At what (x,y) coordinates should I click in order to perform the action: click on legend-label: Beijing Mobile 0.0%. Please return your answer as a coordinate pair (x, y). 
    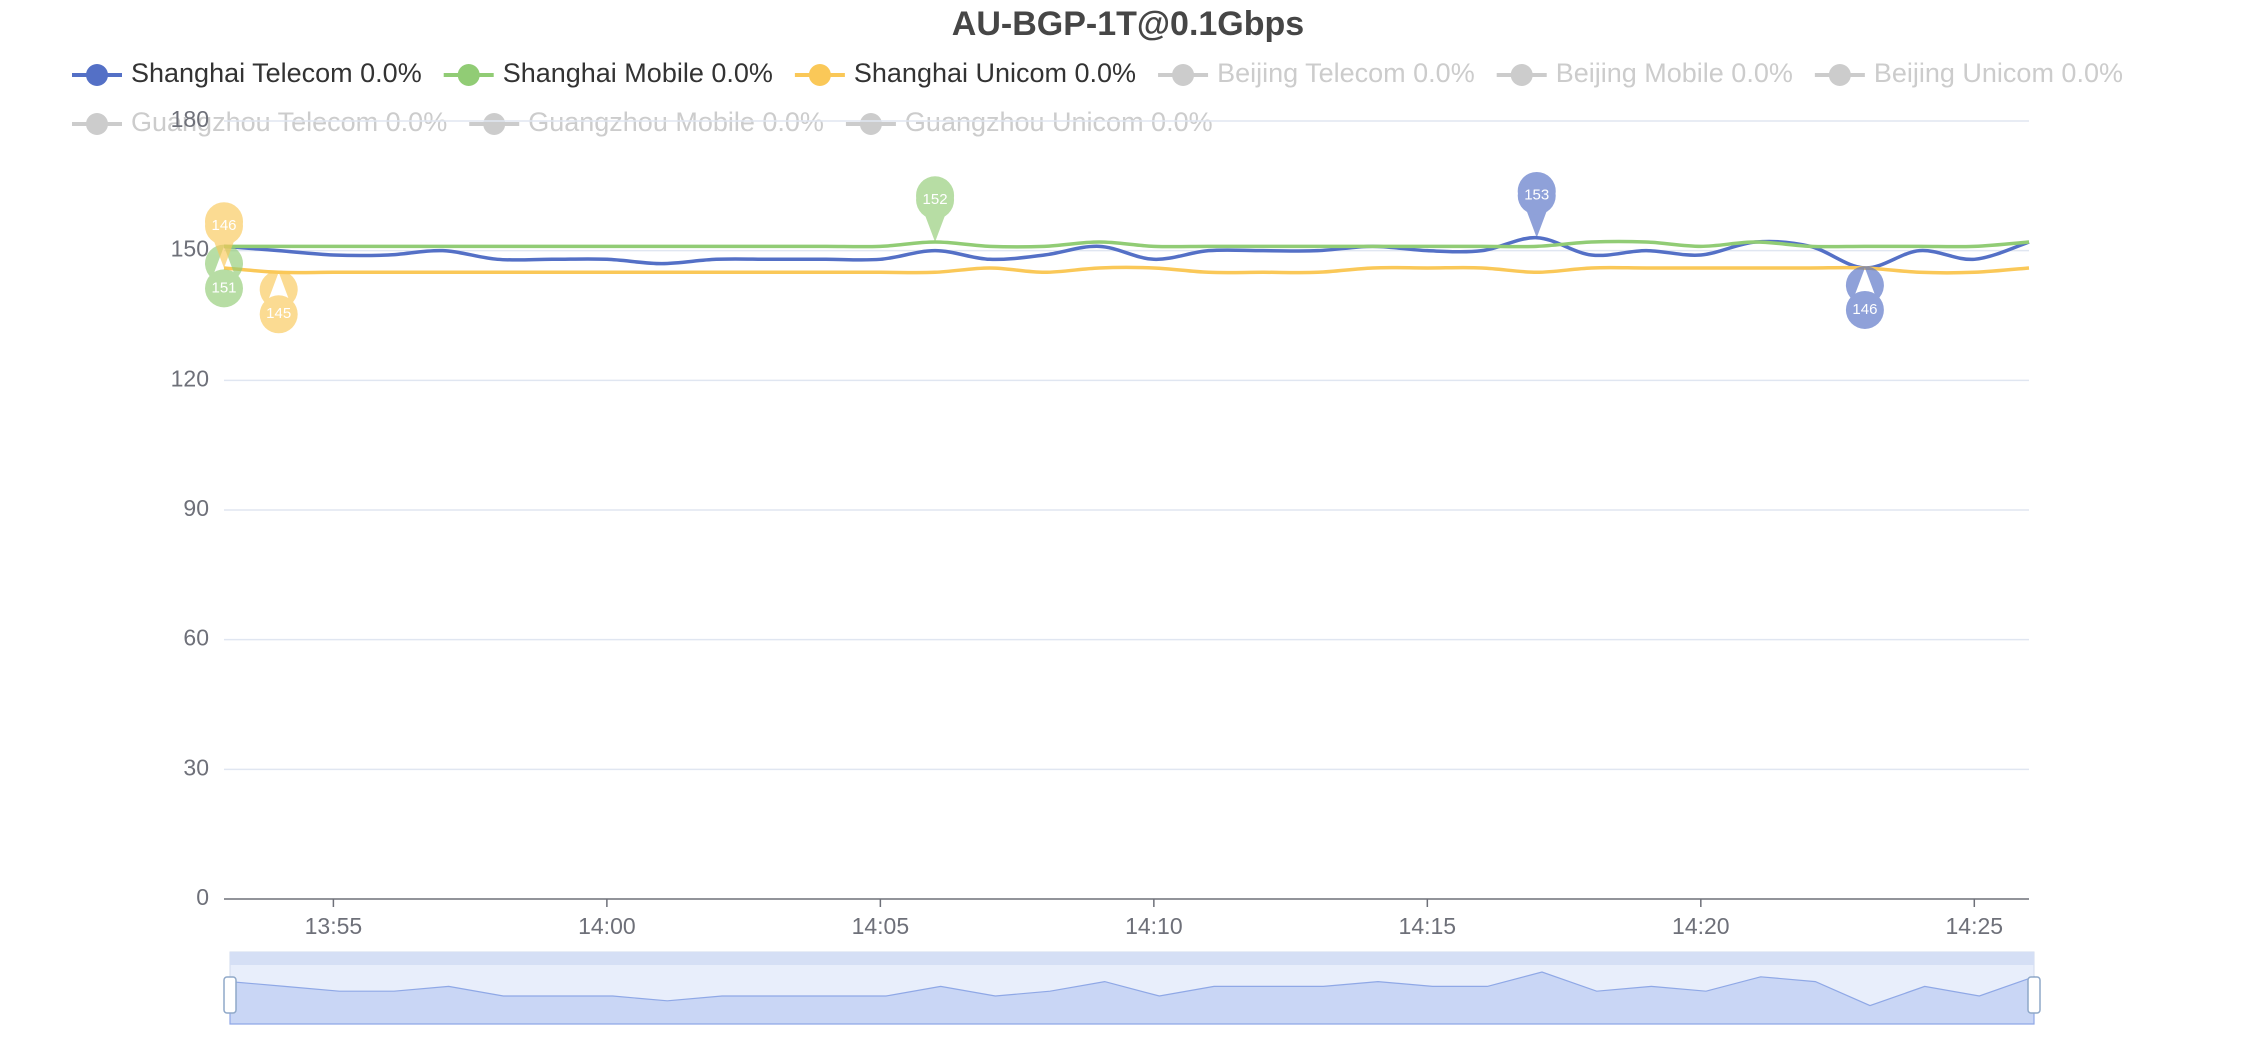
    Looking at the image, I should click on (1674, 73).